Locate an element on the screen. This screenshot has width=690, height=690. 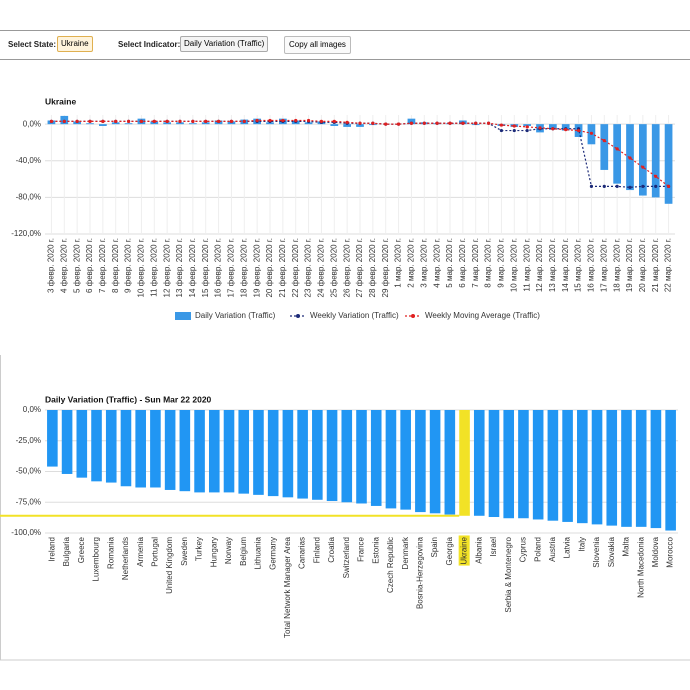
x-tick-label: 21 февр. 2020 г. is located at coordinates (282, 267).